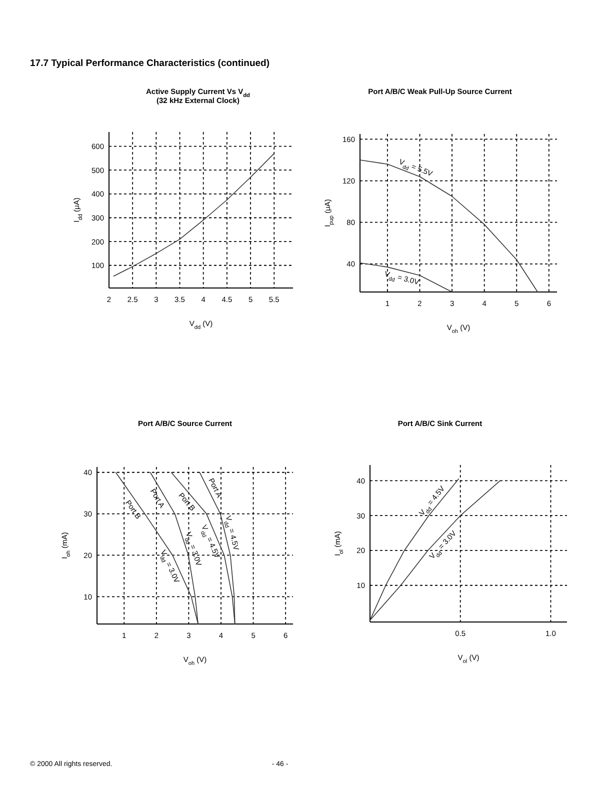  Describe the element at coordinates (150, 63) in the screenshot. I see `text: 17.7 Typical Performance Characteristics (continued)` at that location.